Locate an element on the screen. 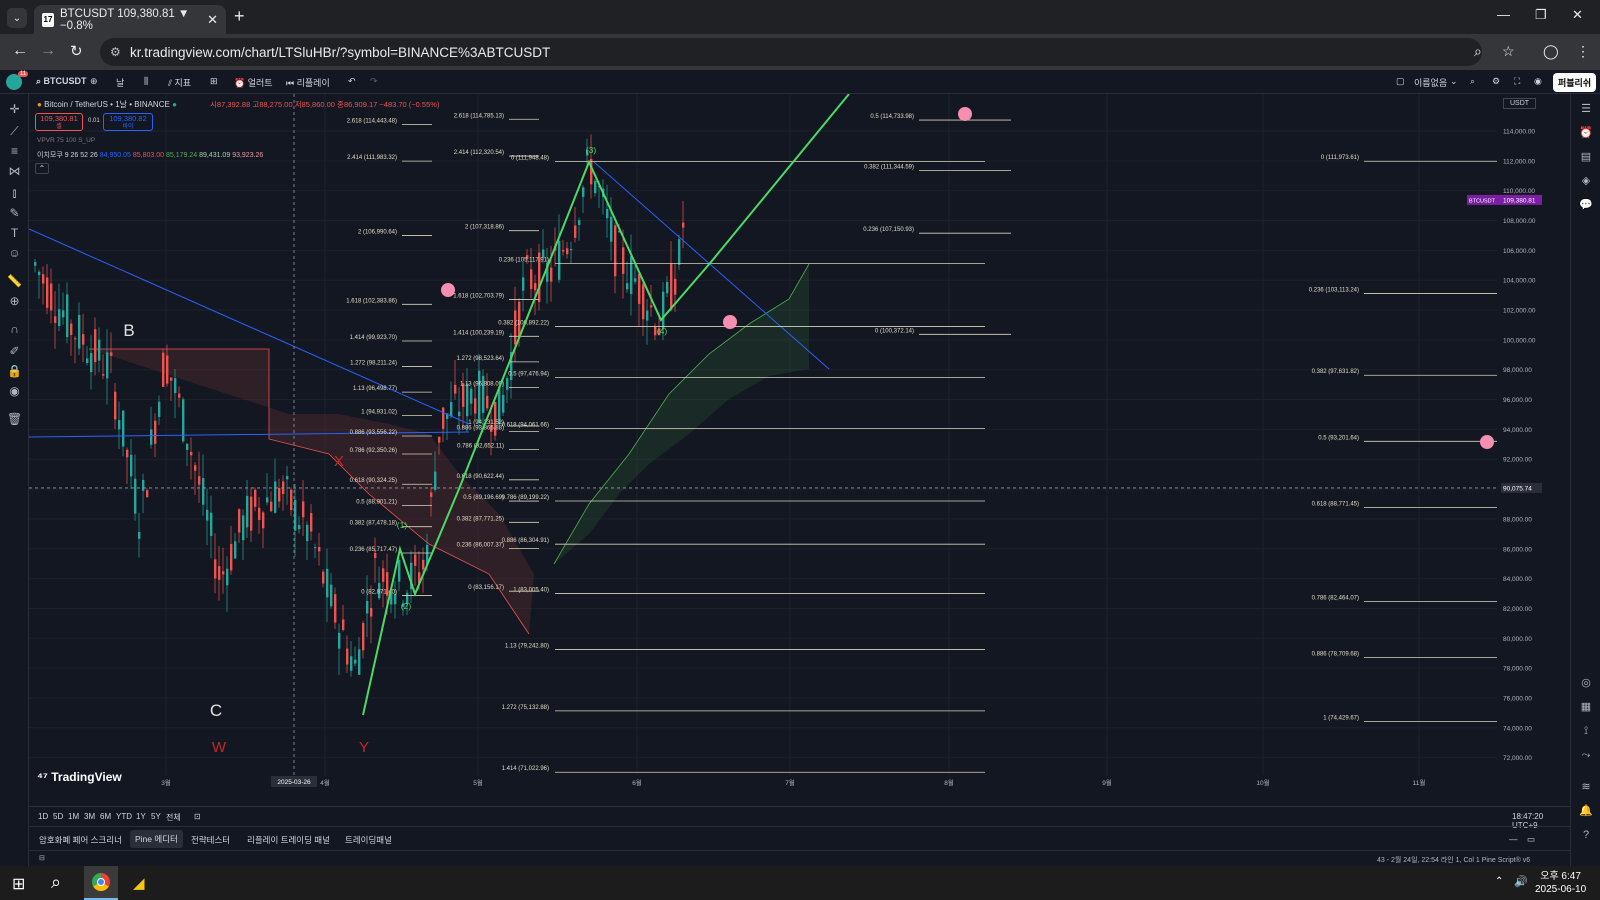 Image resolution: width=1600 pixels, height=900 pixels. go-to-date-icon: ⊡ is located at coordinates (197, 816).